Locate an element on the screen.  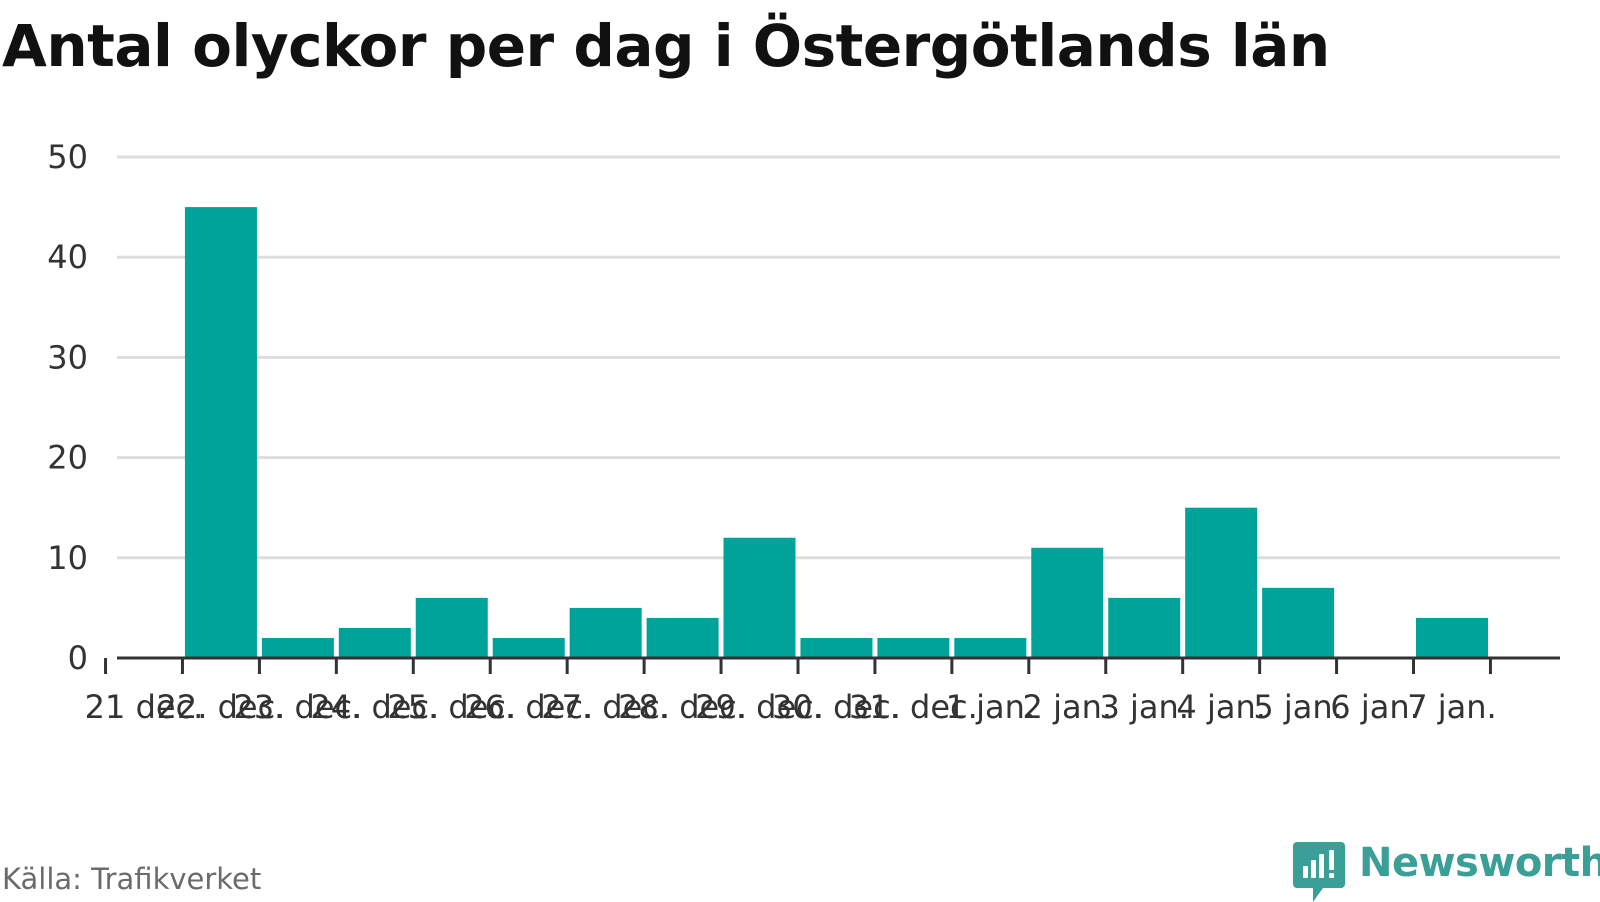
x-tick-label: 26. dec. is located at coordinates (528, 707).